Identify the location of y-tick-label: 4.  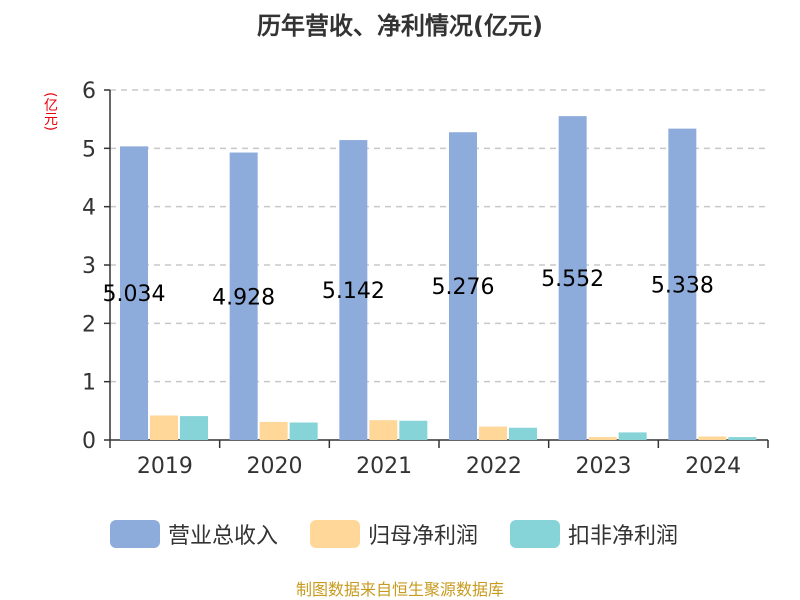
(89, 208).